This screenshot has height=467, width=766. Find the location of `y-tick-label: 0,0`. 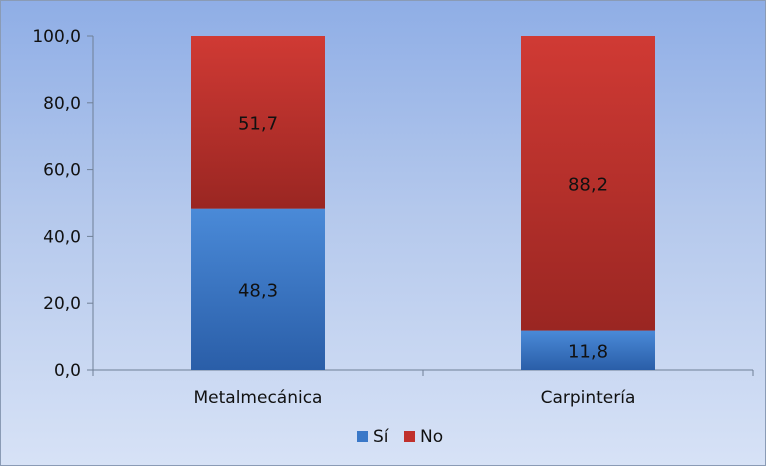

y-tick-label: 0,0 is located at coordinates (67, 371).